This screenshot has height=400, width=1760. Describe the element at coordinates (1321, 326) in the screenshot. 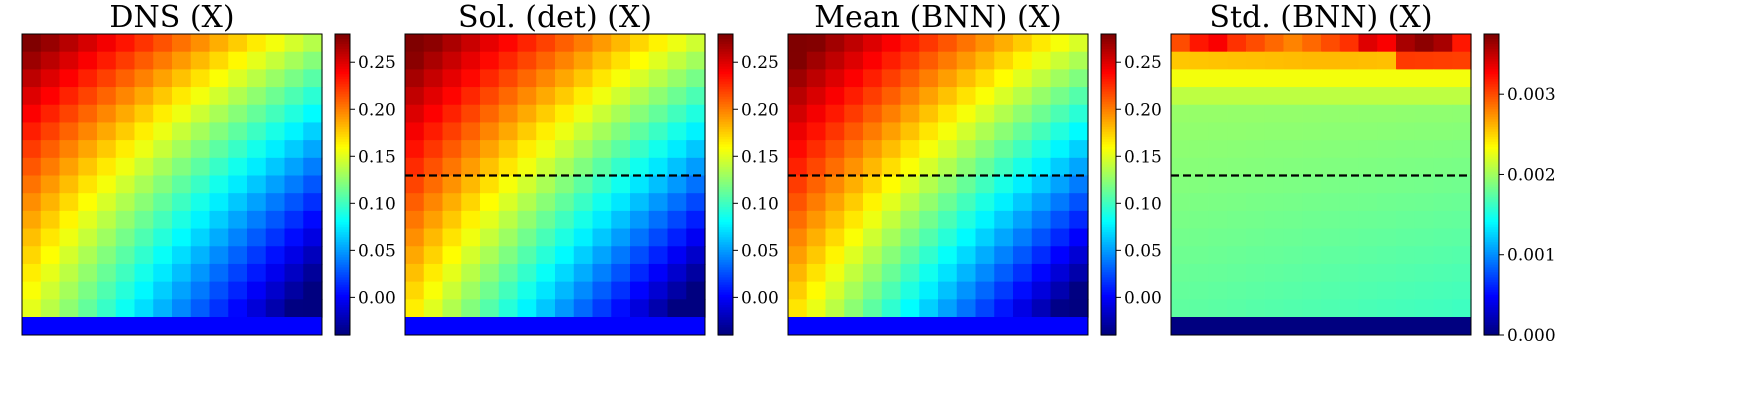

I see `boundary-band` at that location.